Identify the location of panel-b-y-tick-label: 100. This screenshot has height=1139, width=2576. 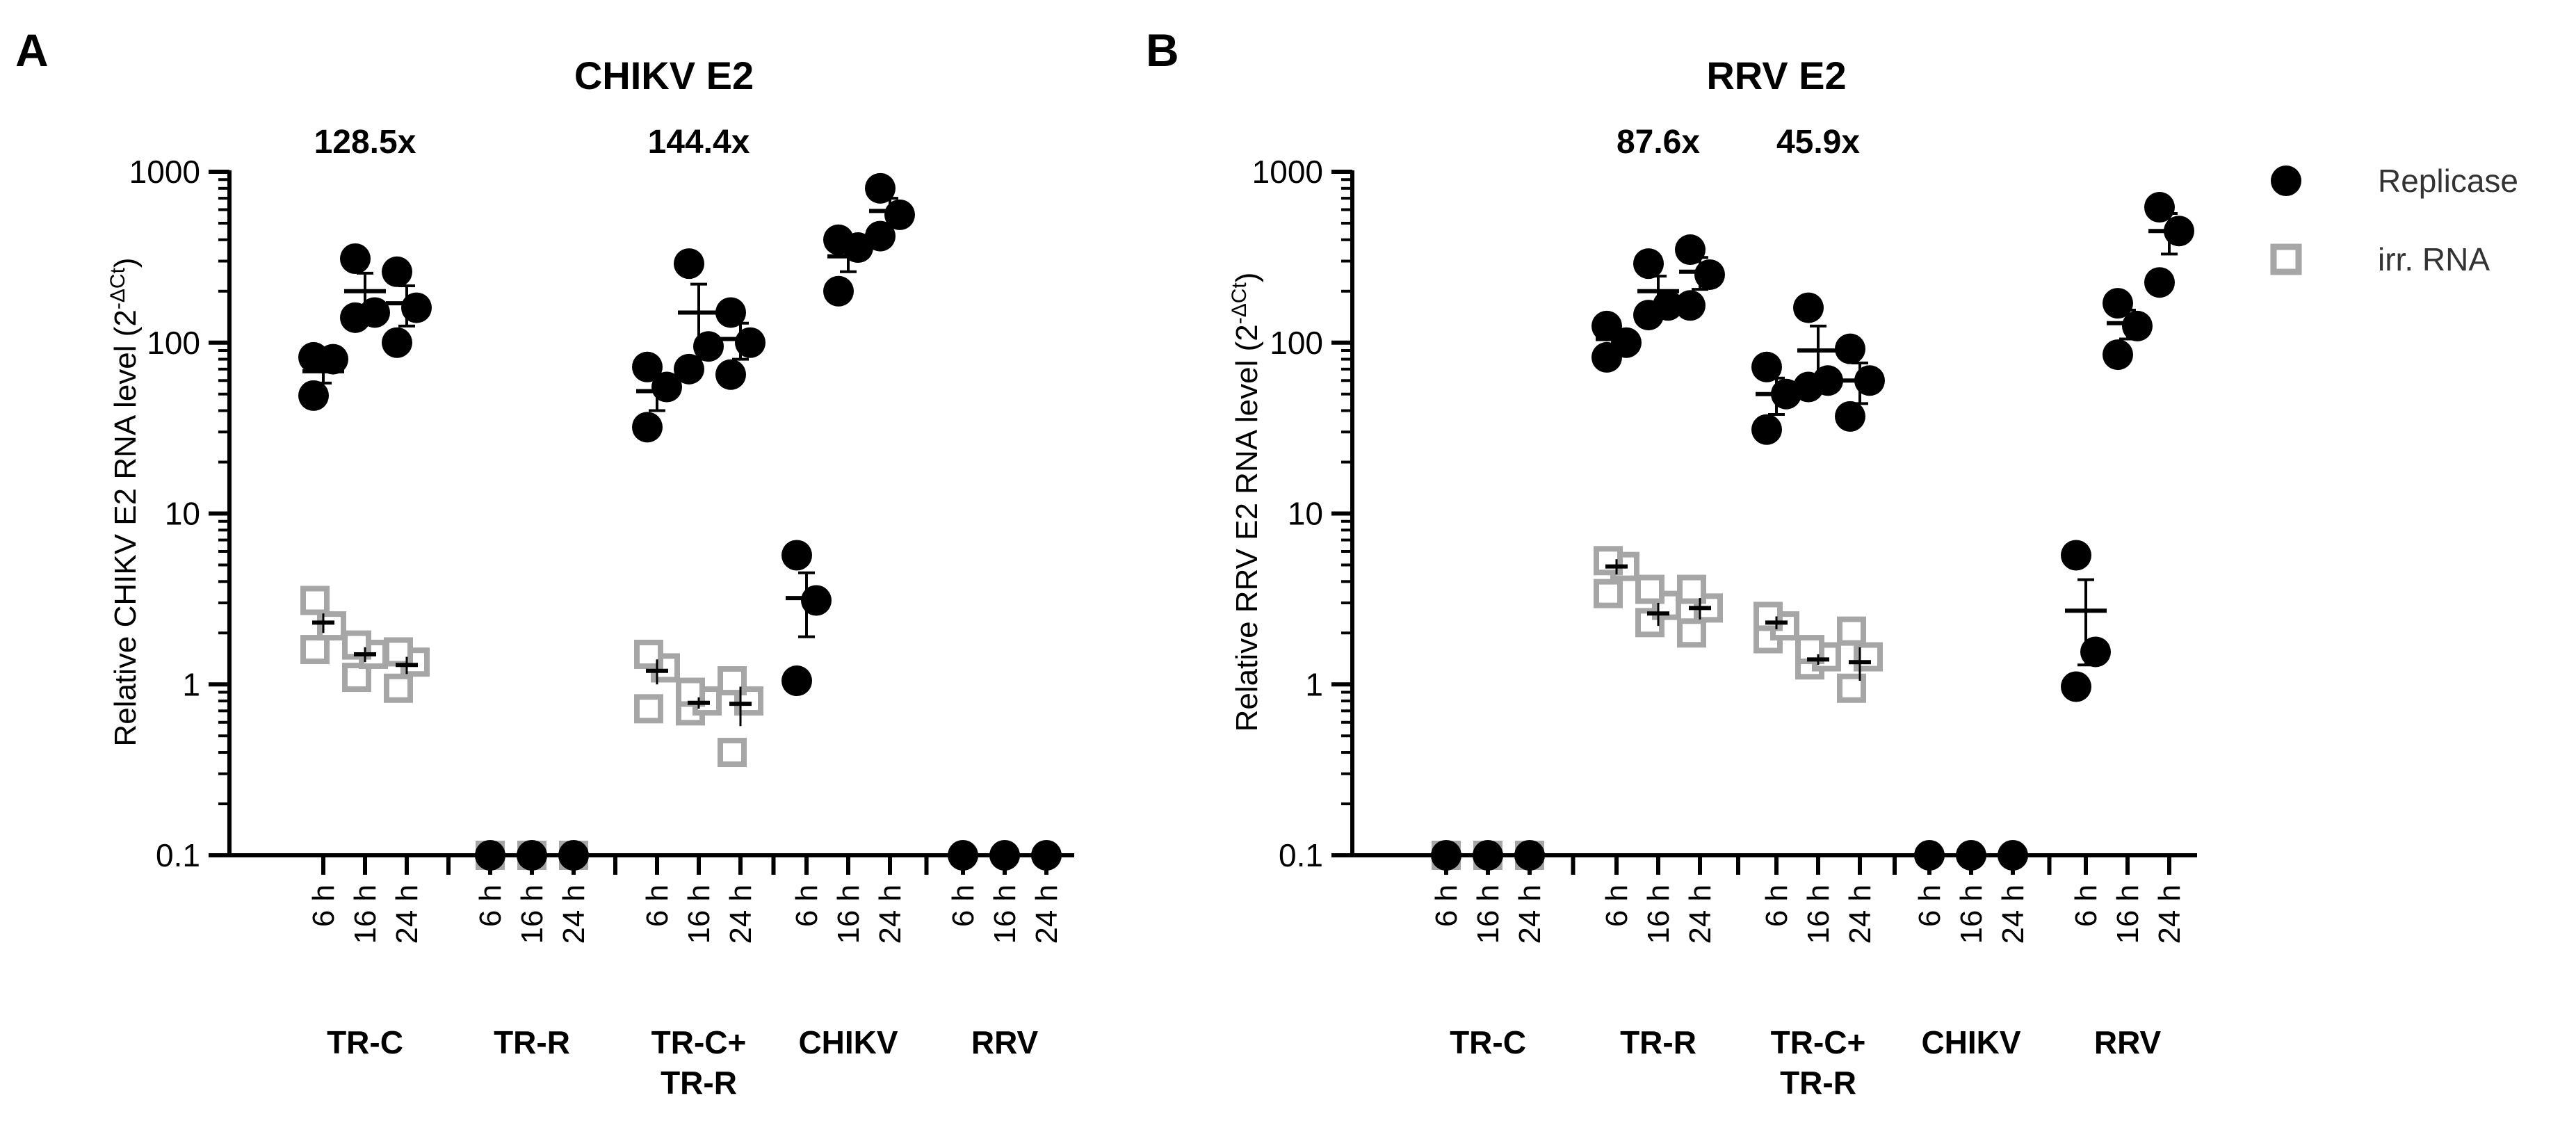
(1296, 343).